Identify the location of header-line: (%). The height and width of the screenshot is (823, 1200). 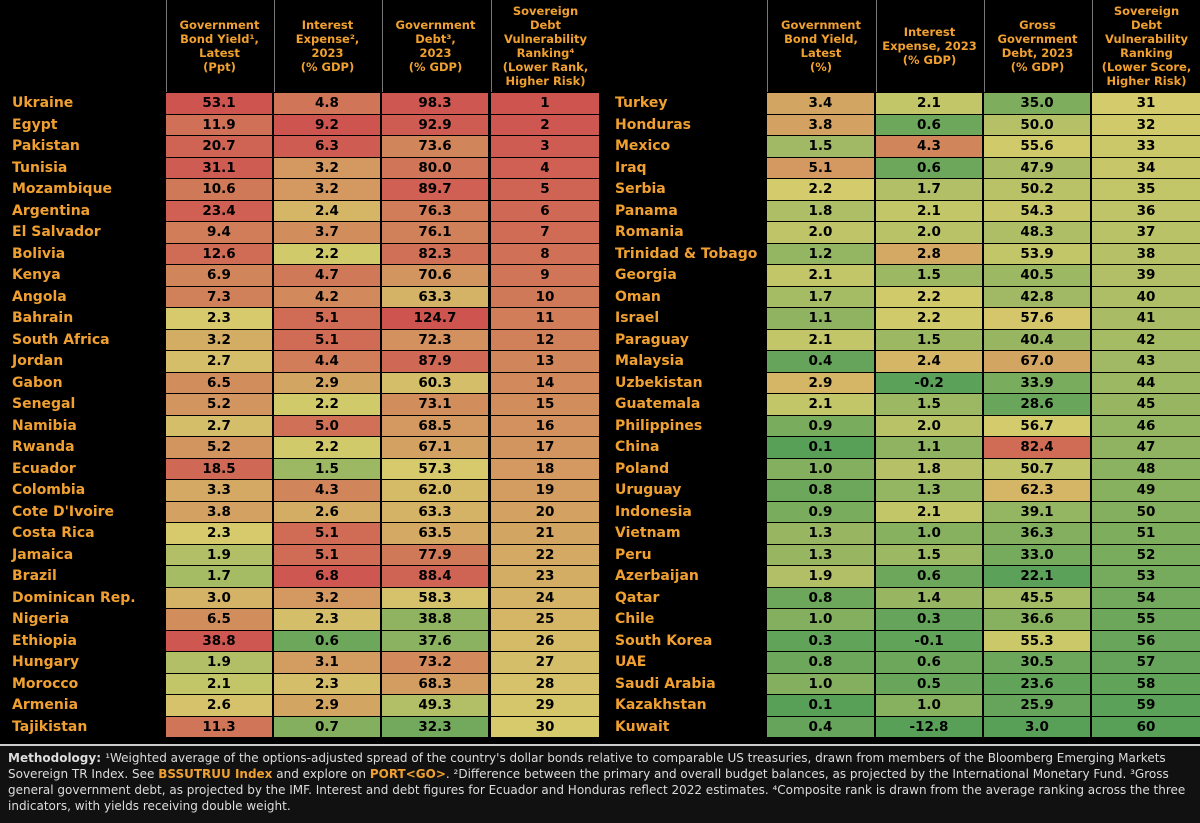
(821, 67).